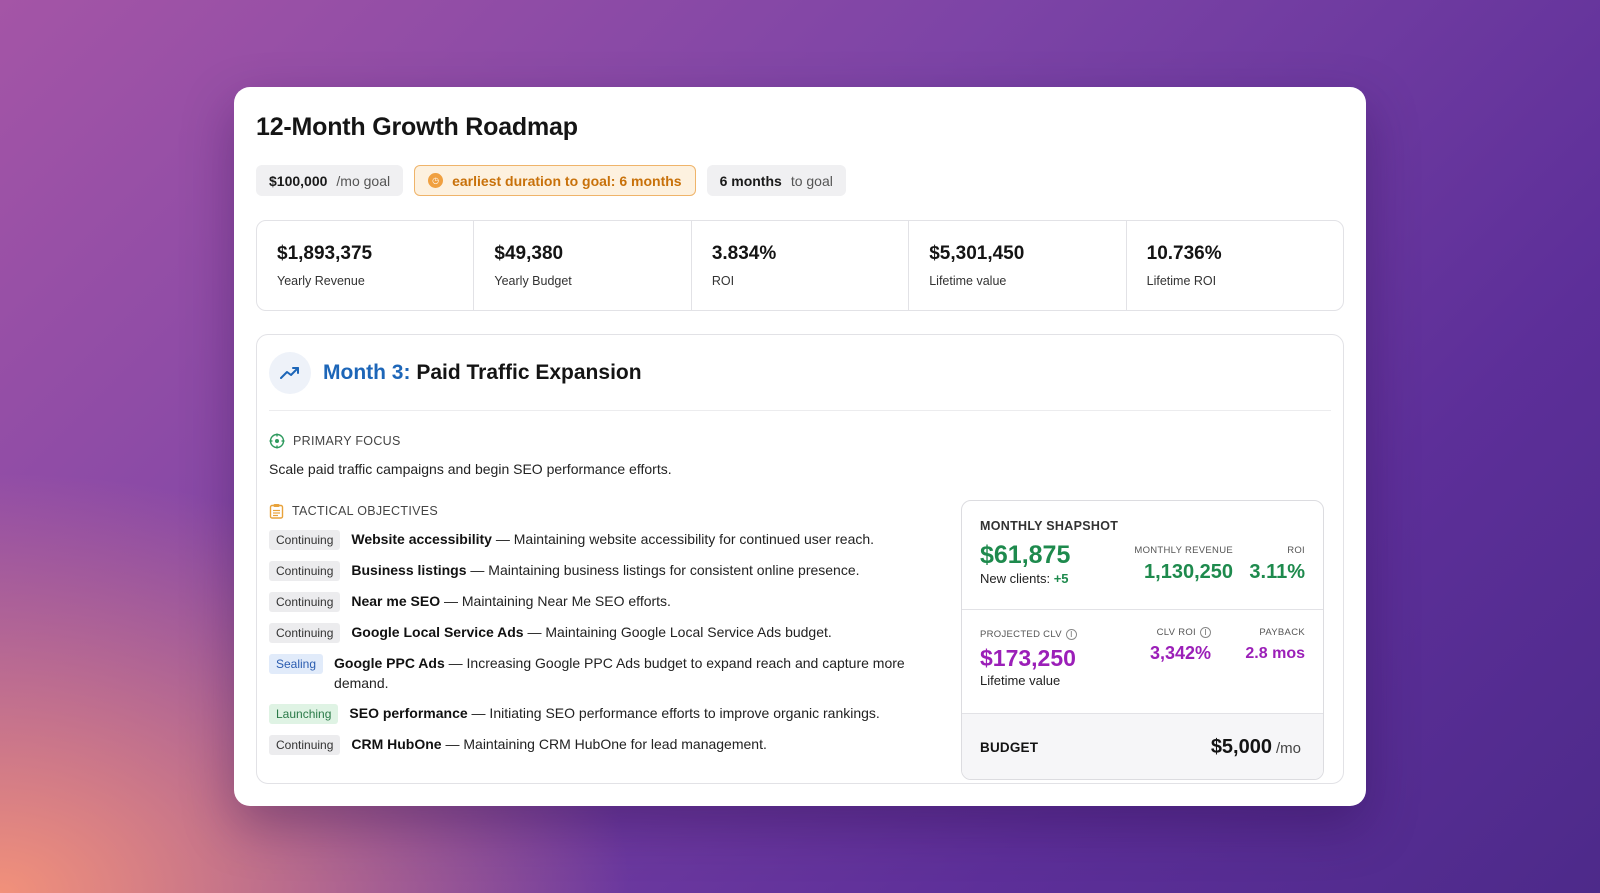 Image resolution: width=1600 pixels, height=893 pixels. What do you see at coordinates (367, 372) in the screenshot?
I see `month-number: Month 3:` at bounding box center [367, 372].